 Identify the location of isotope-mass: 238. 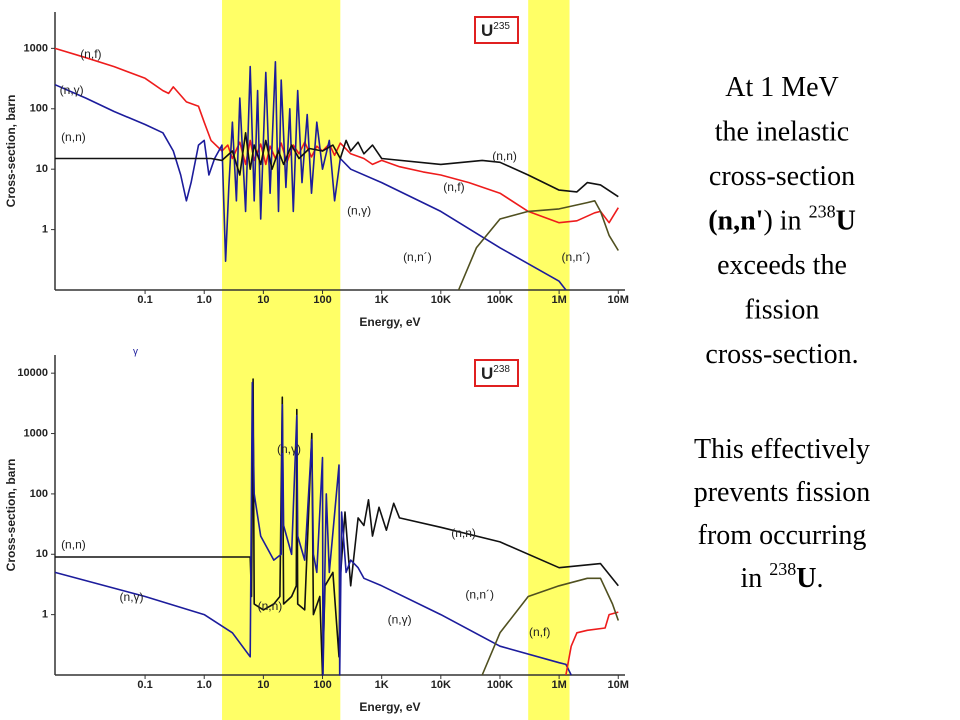
(501, 369).